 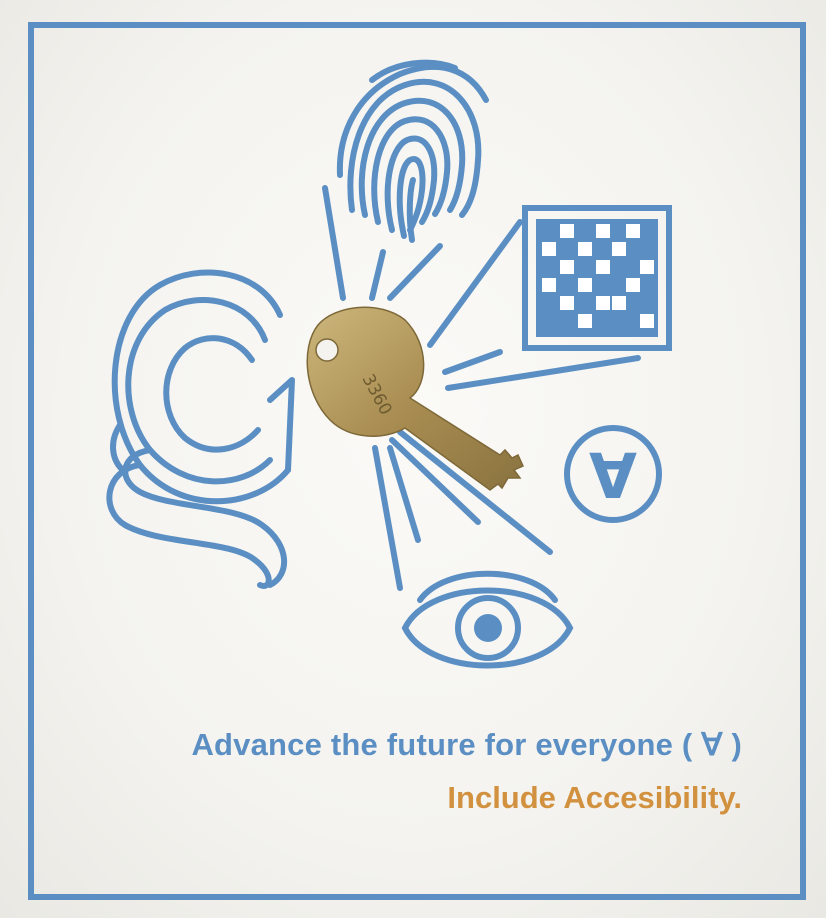 I want to click on captcha-c-icon, so click(x=200, y=429).